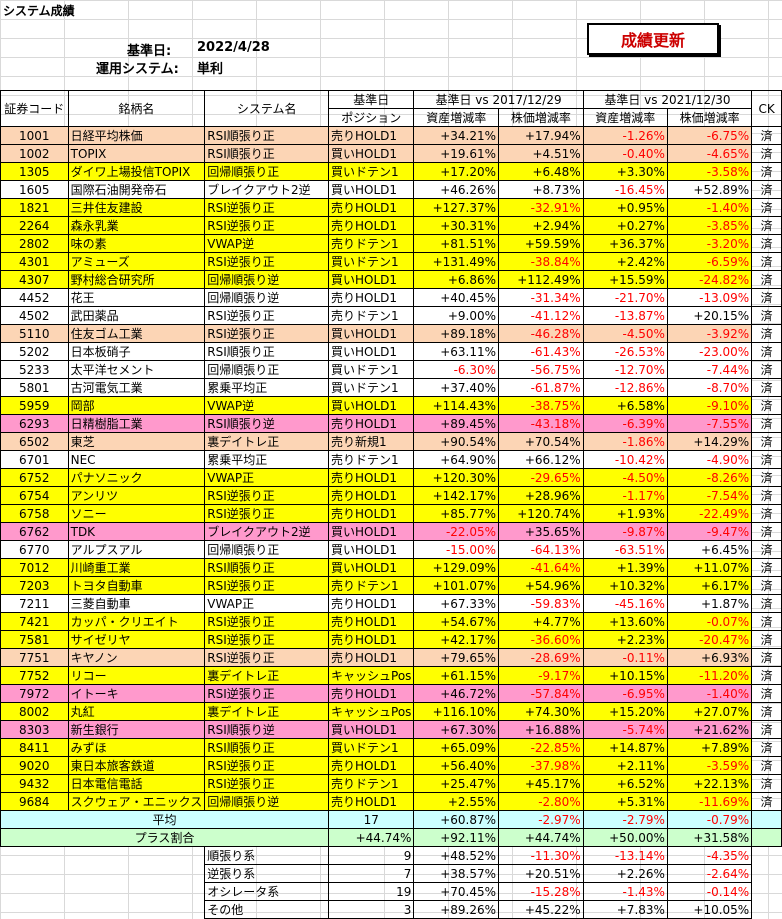 This screenshot has height=919, width=782. Describe the element at coordinates (136, 585) in the screenshot. I see `cell-name: トヨタ自動車` at that location.